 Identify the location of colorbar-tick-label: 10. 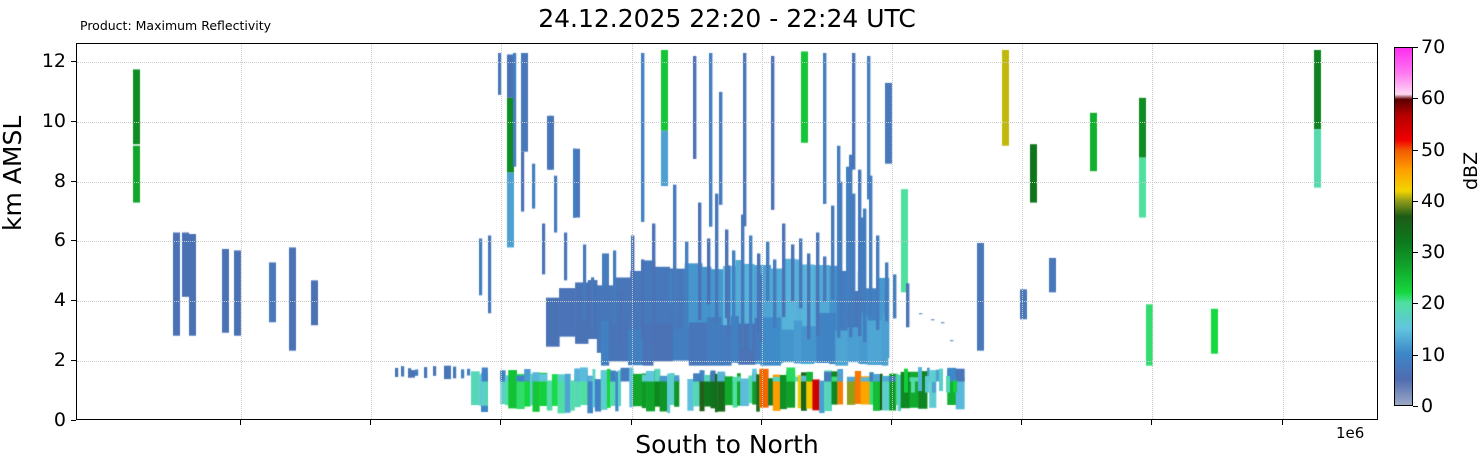
(1433, 354).